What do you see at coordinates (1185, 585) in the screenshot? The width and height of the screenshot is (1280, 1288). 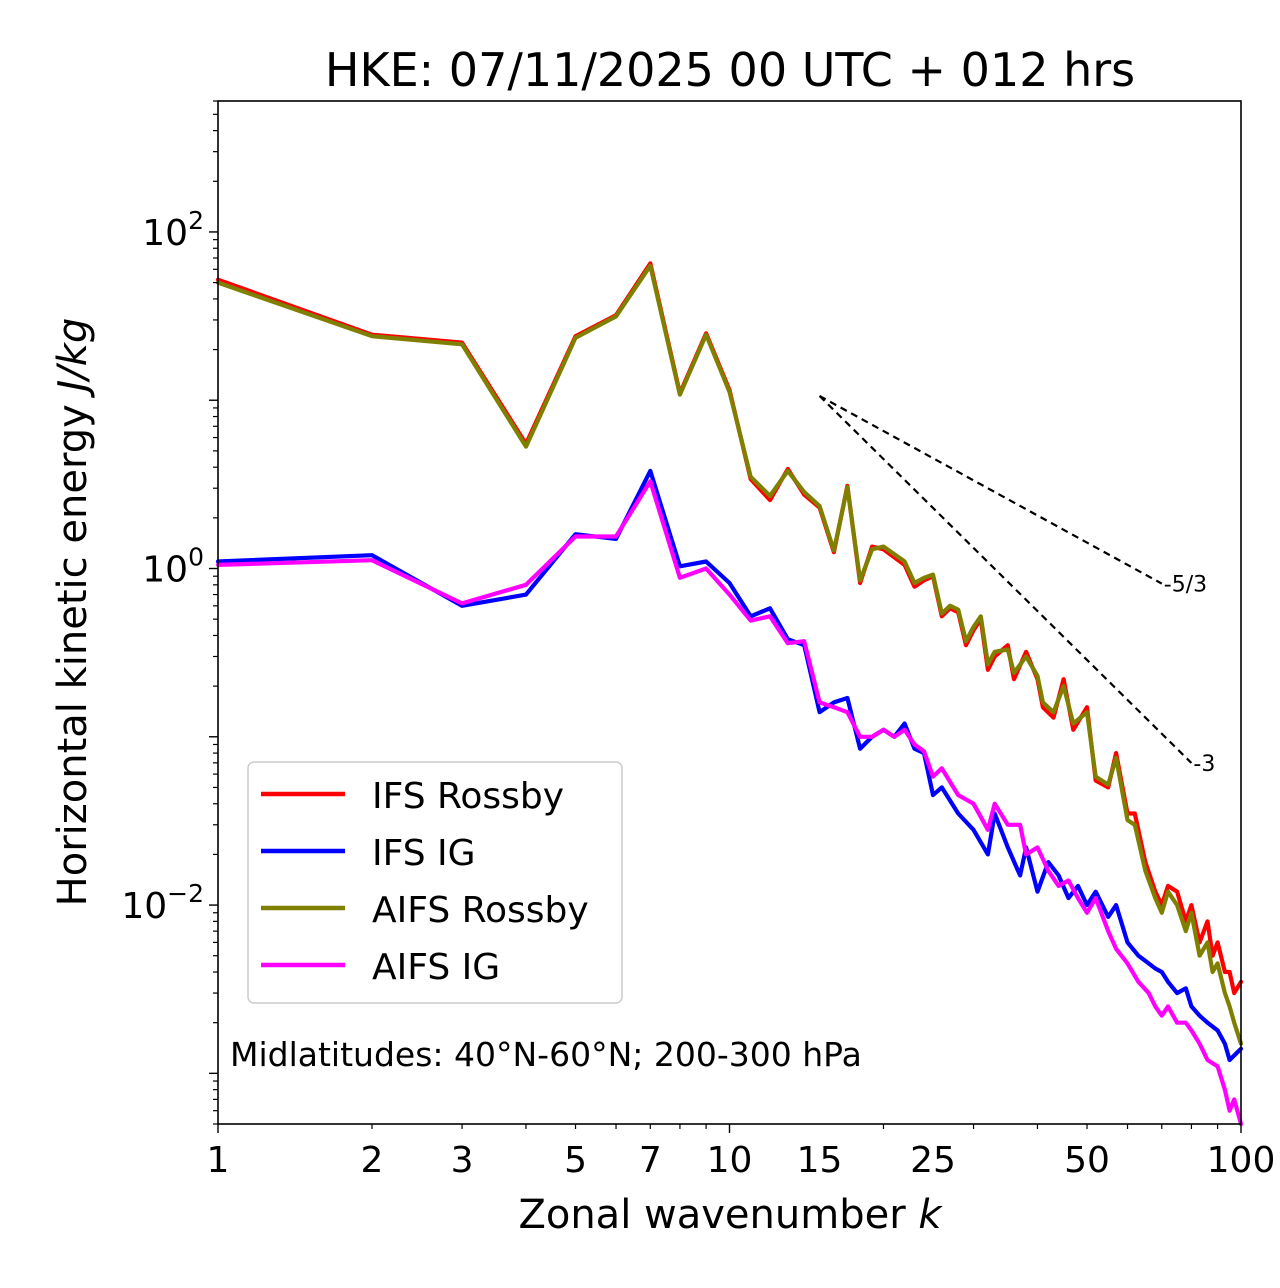 I see `reference-label-5-3: -5/3` at bounding box center [1185, 585].